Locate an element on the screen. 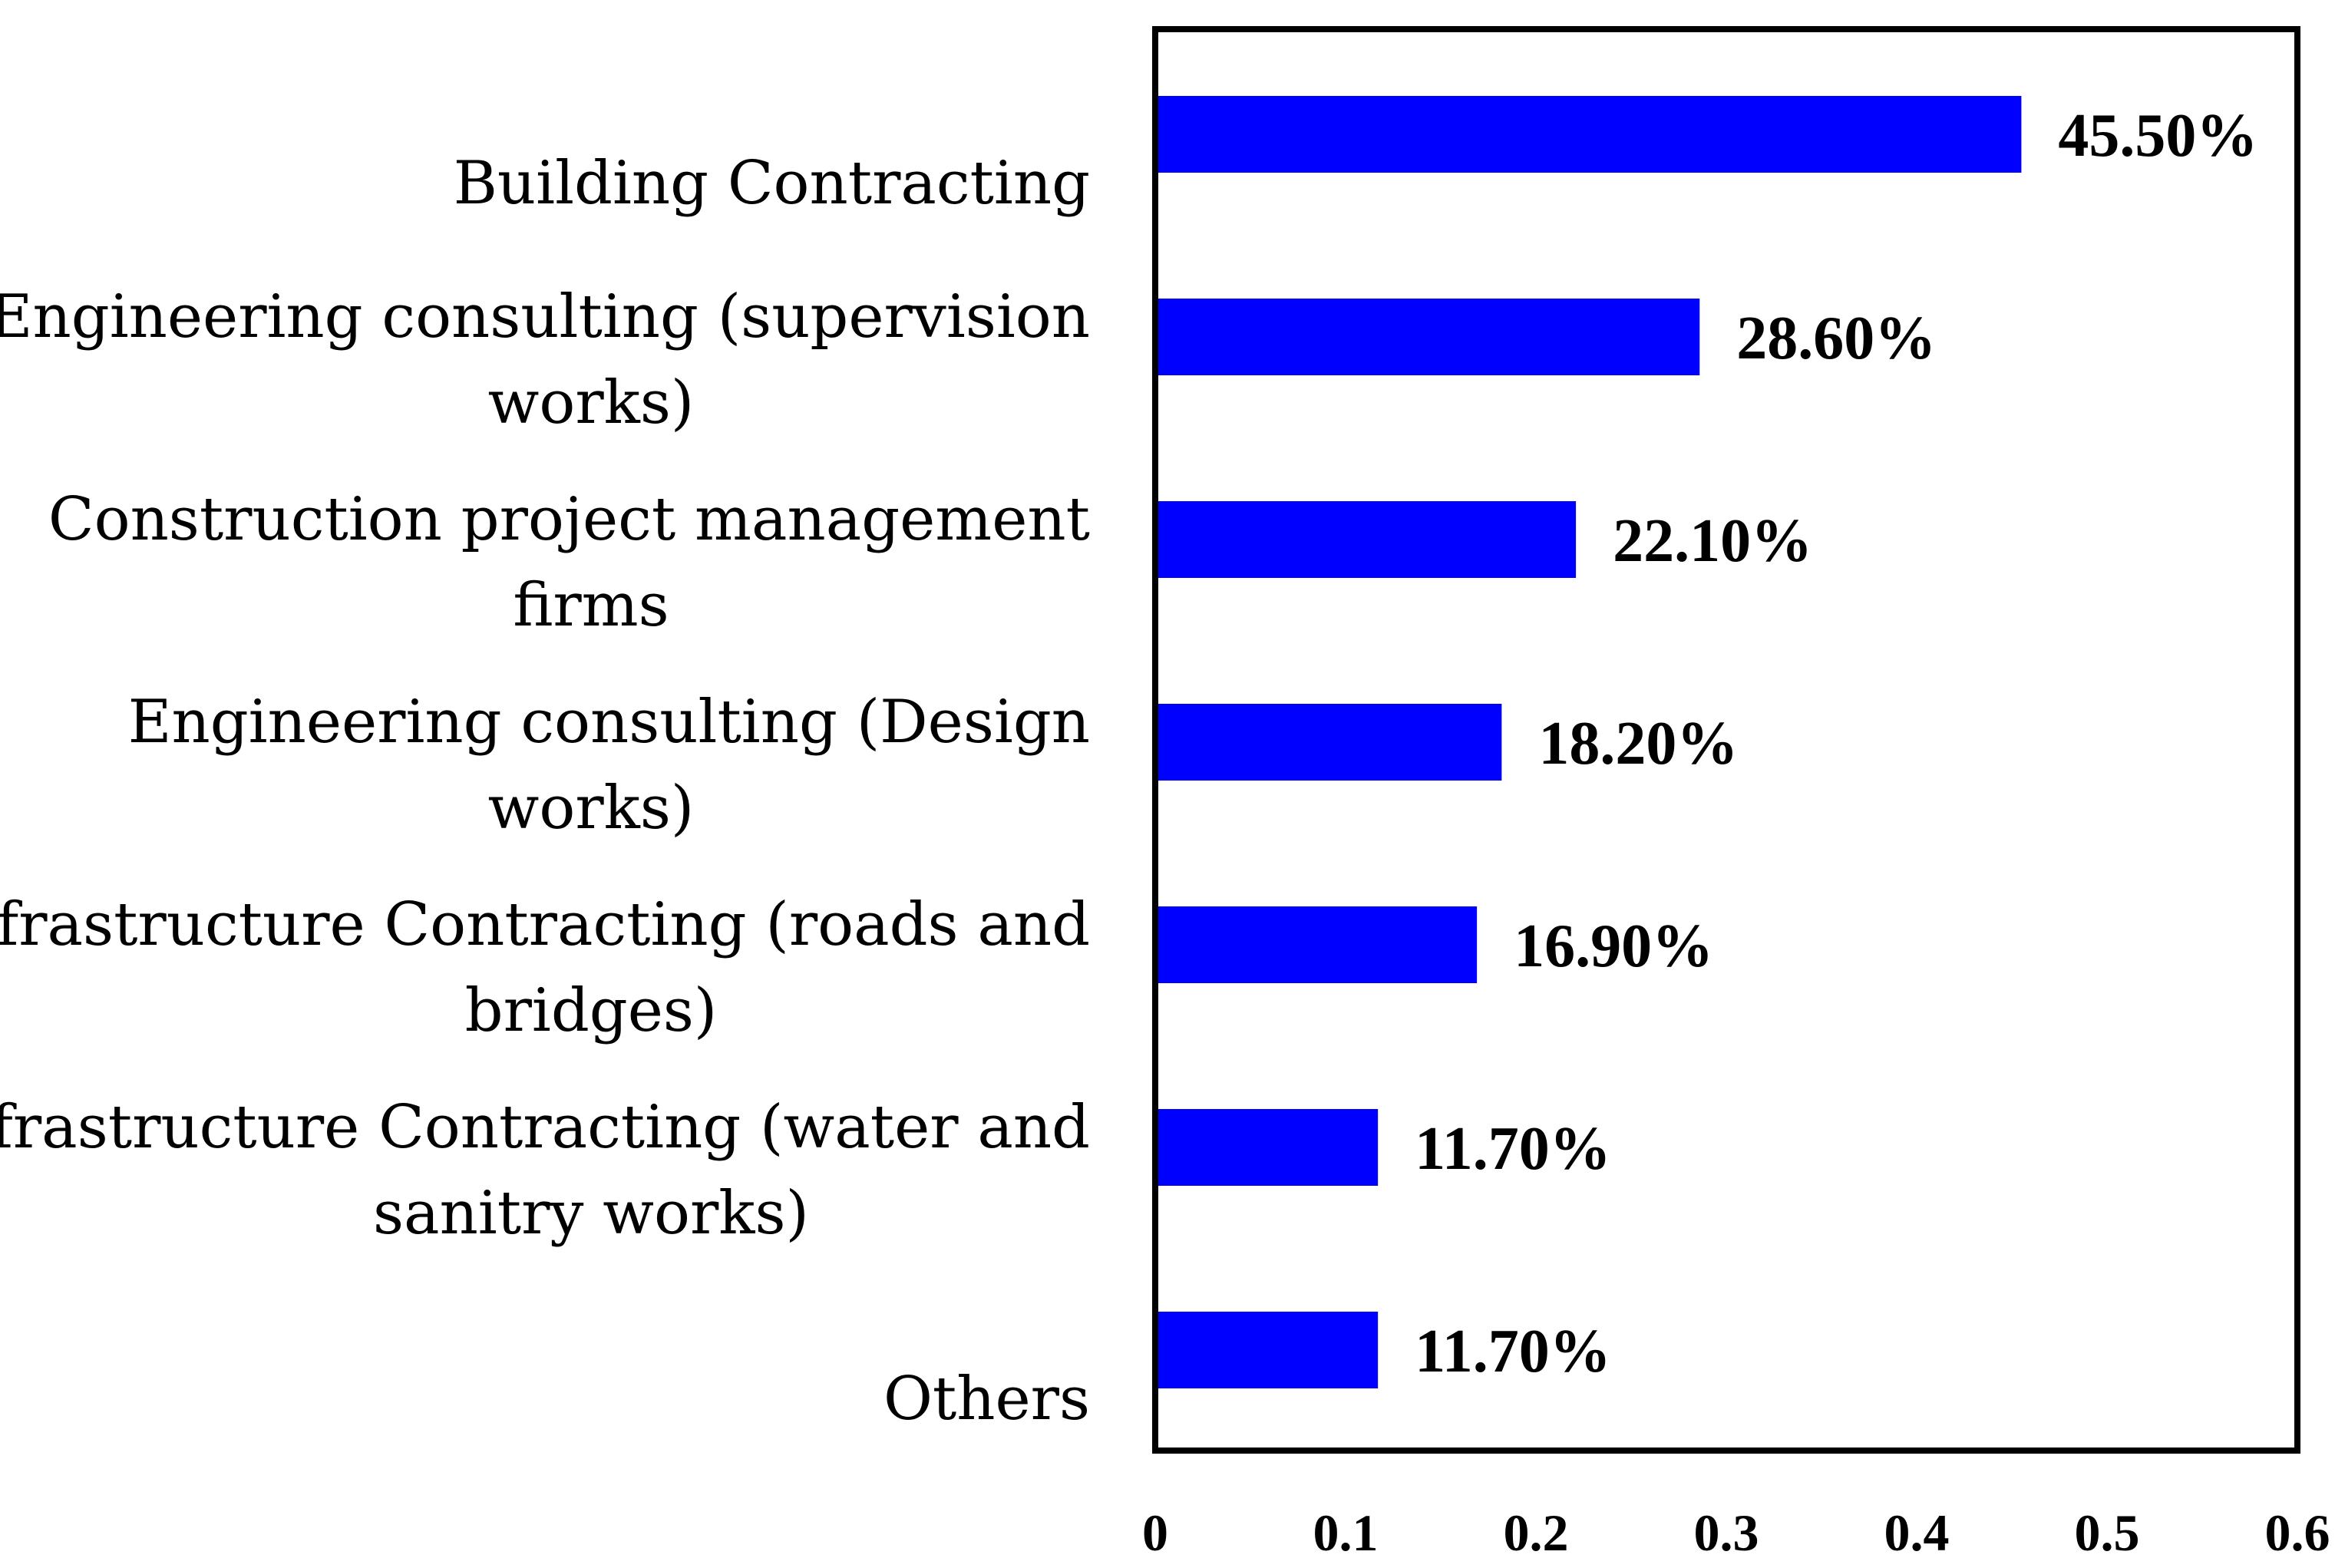  value-label-6: 11.70% is located at coordinates (1513, 1351).